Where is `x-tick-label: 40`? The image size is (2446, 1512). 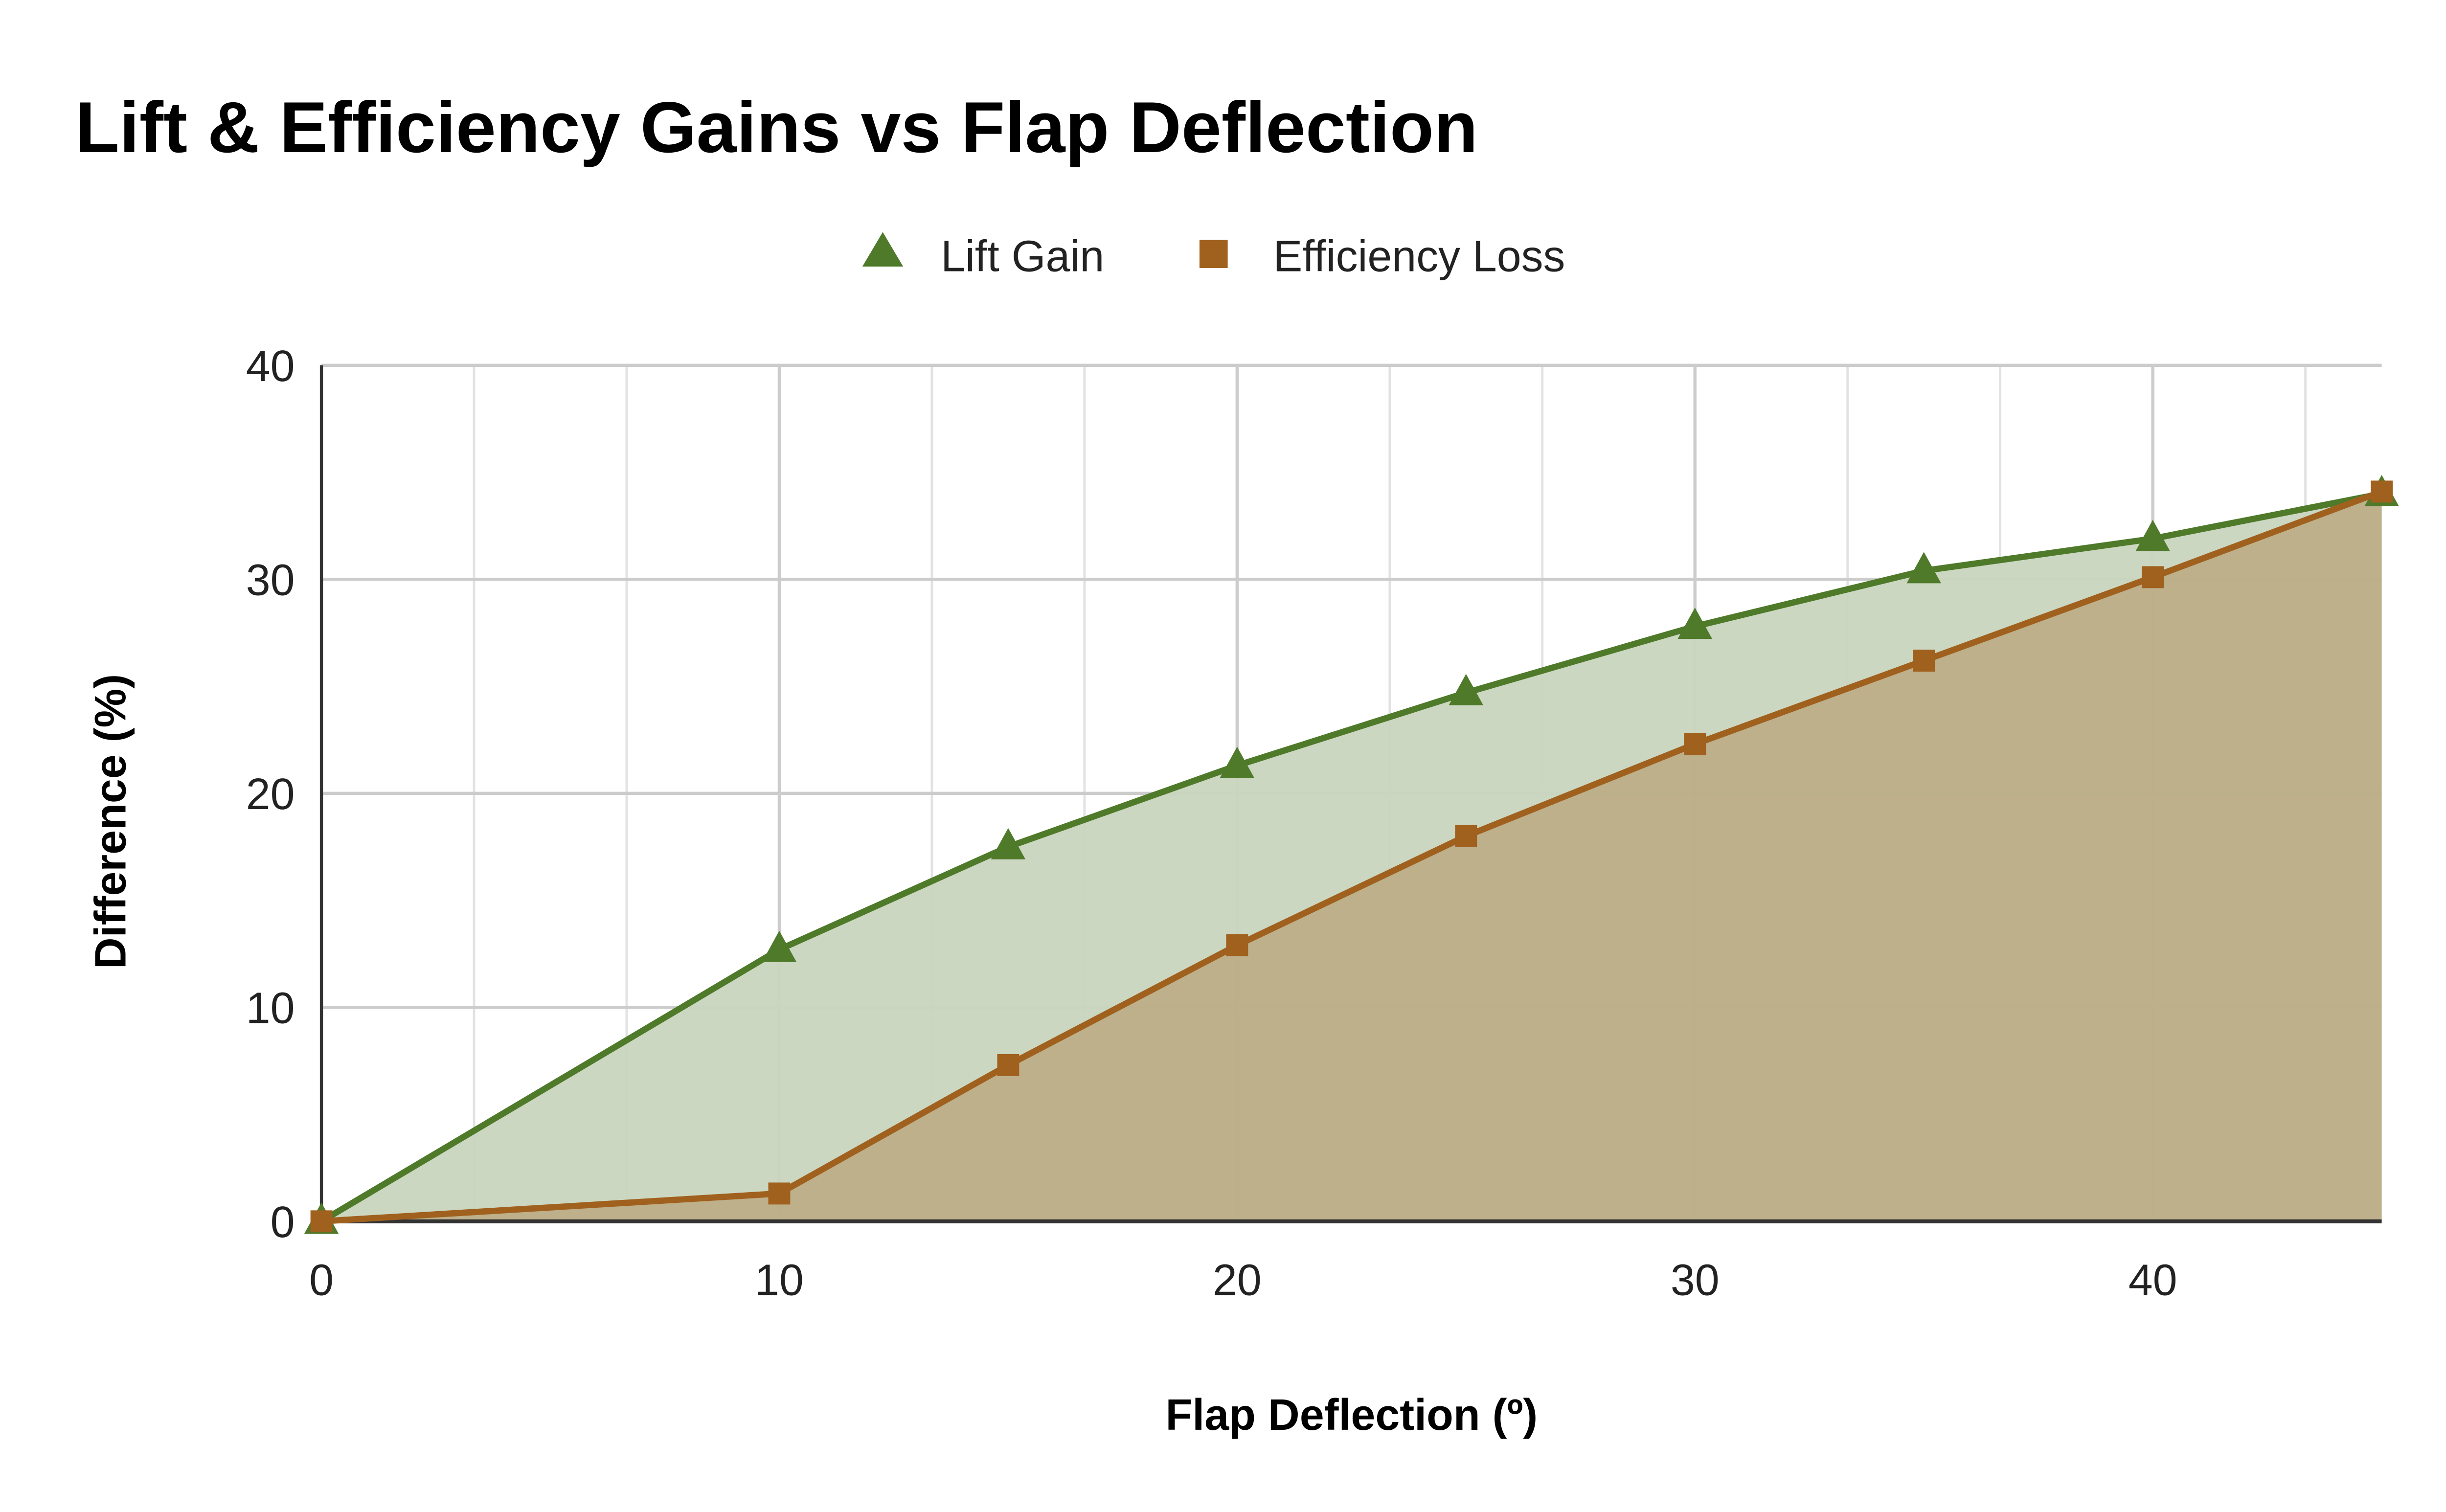
x-tick-label: 40 is located at coordinates (2153, 1280).